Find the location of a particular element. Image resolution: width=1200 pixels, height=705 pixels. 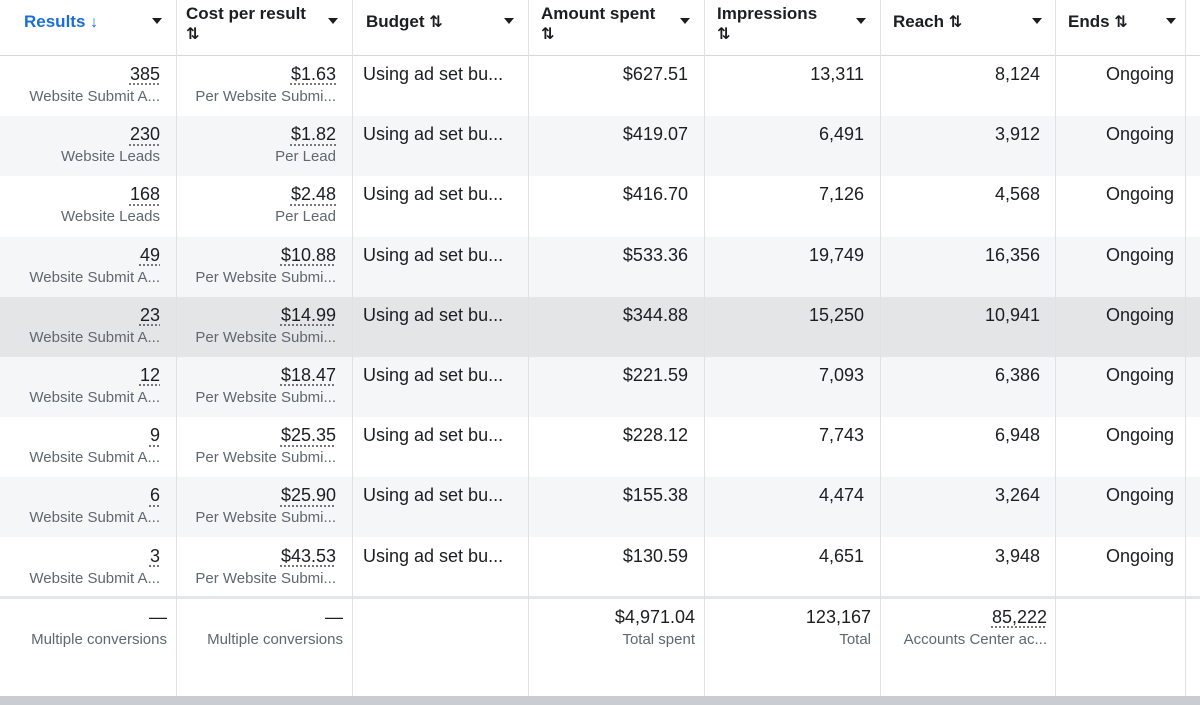

amount-spent-value: $130.59 is located at coordinates (655, 555).